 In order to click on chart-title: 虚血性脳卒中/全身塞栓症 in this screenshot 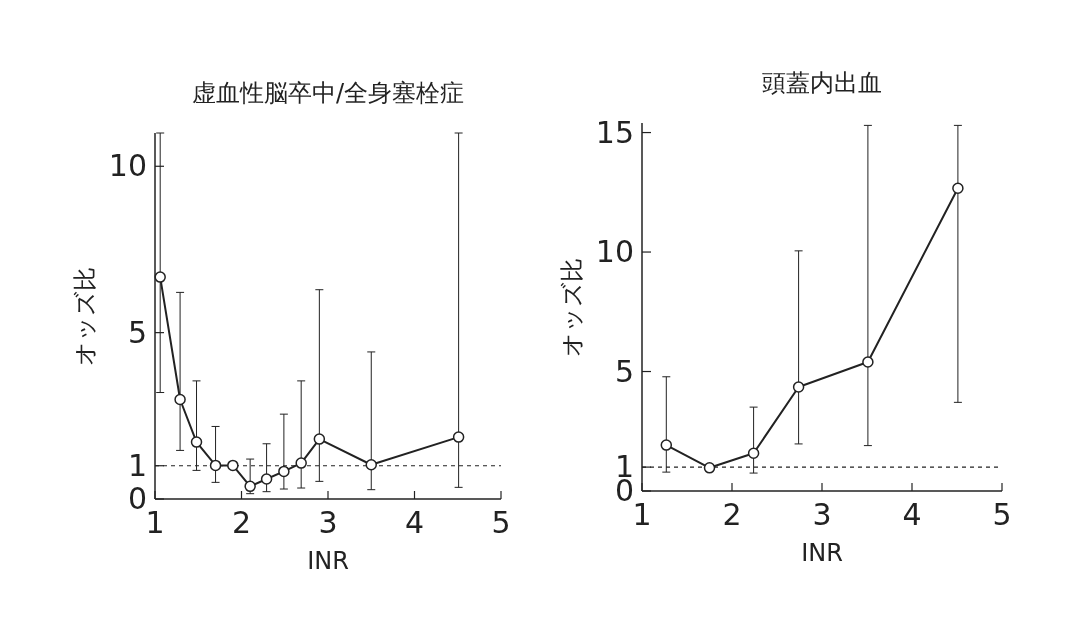, I will do `click(328, 93)`.